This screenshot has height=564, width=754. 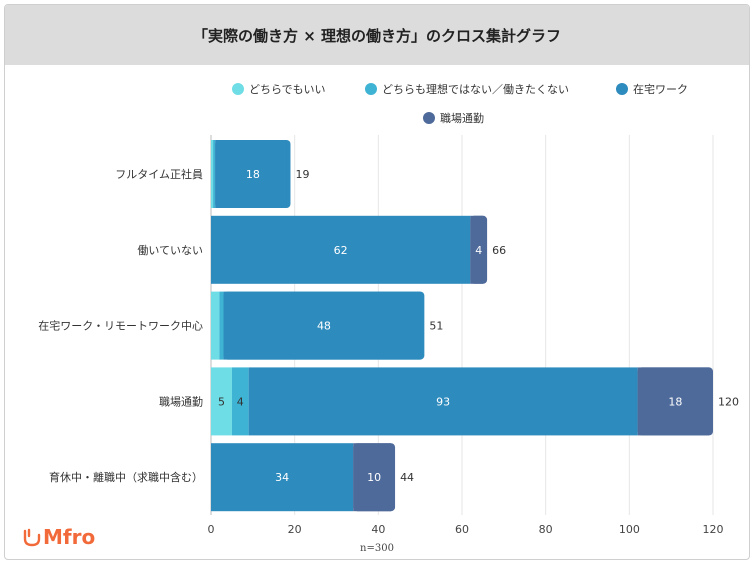 What do you see at coordinates (287, 89) in the screenshot?
I see `legend-label: どちらでもいい` at bounding box center [287, 89].